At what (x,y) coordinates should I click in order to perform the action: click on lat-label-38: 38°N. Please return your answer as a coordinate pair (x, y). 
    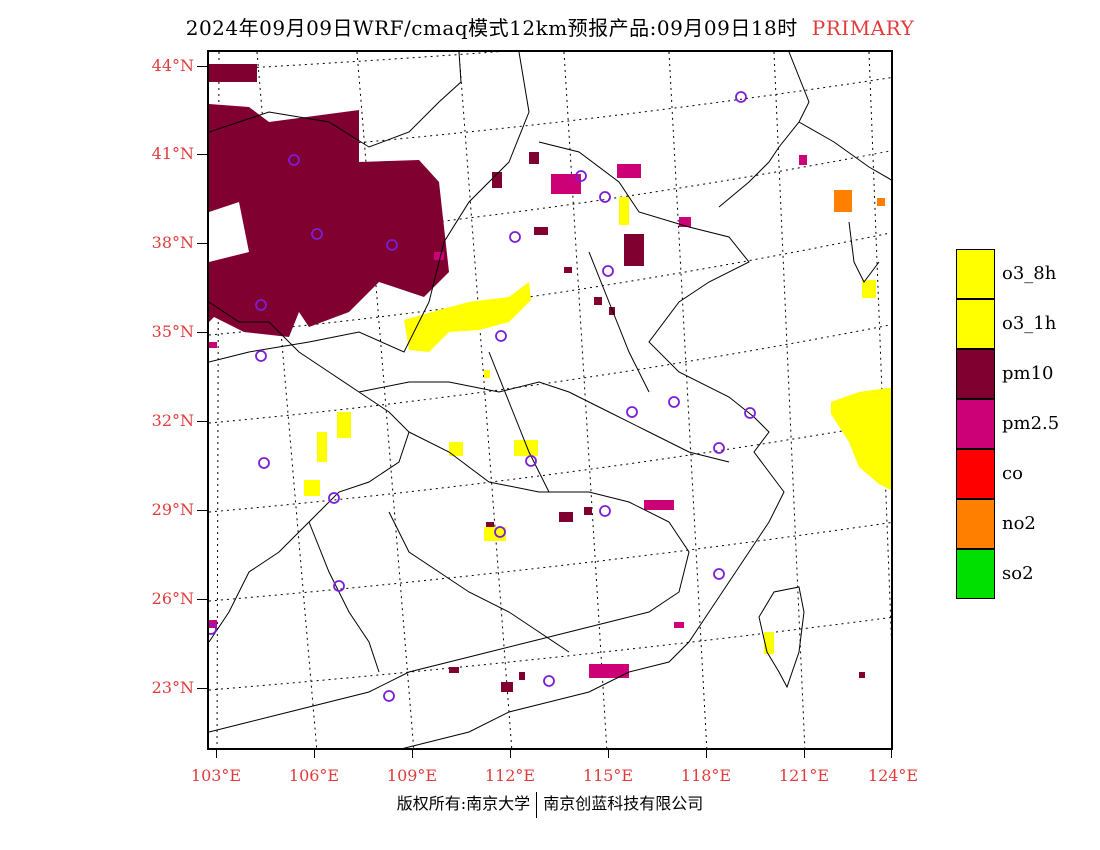
    Looking at the image, I should click on (172, 242).